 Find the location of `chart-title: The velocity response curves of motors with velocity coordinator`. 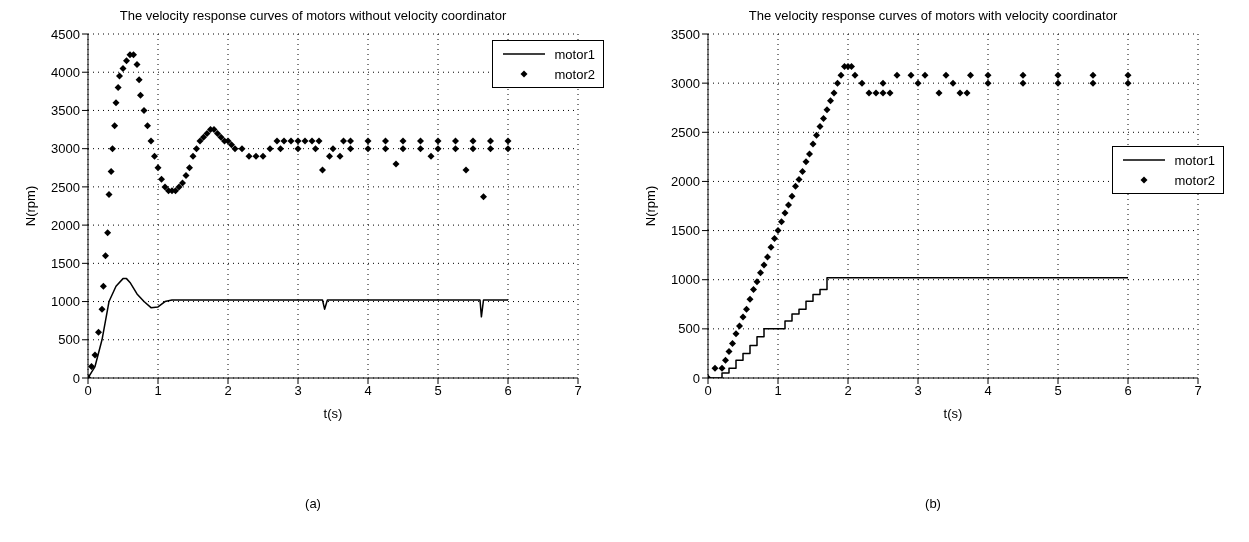

chart-title: The velocity response curves of motors with velocity coordinator is located at coordinates (933, 16).